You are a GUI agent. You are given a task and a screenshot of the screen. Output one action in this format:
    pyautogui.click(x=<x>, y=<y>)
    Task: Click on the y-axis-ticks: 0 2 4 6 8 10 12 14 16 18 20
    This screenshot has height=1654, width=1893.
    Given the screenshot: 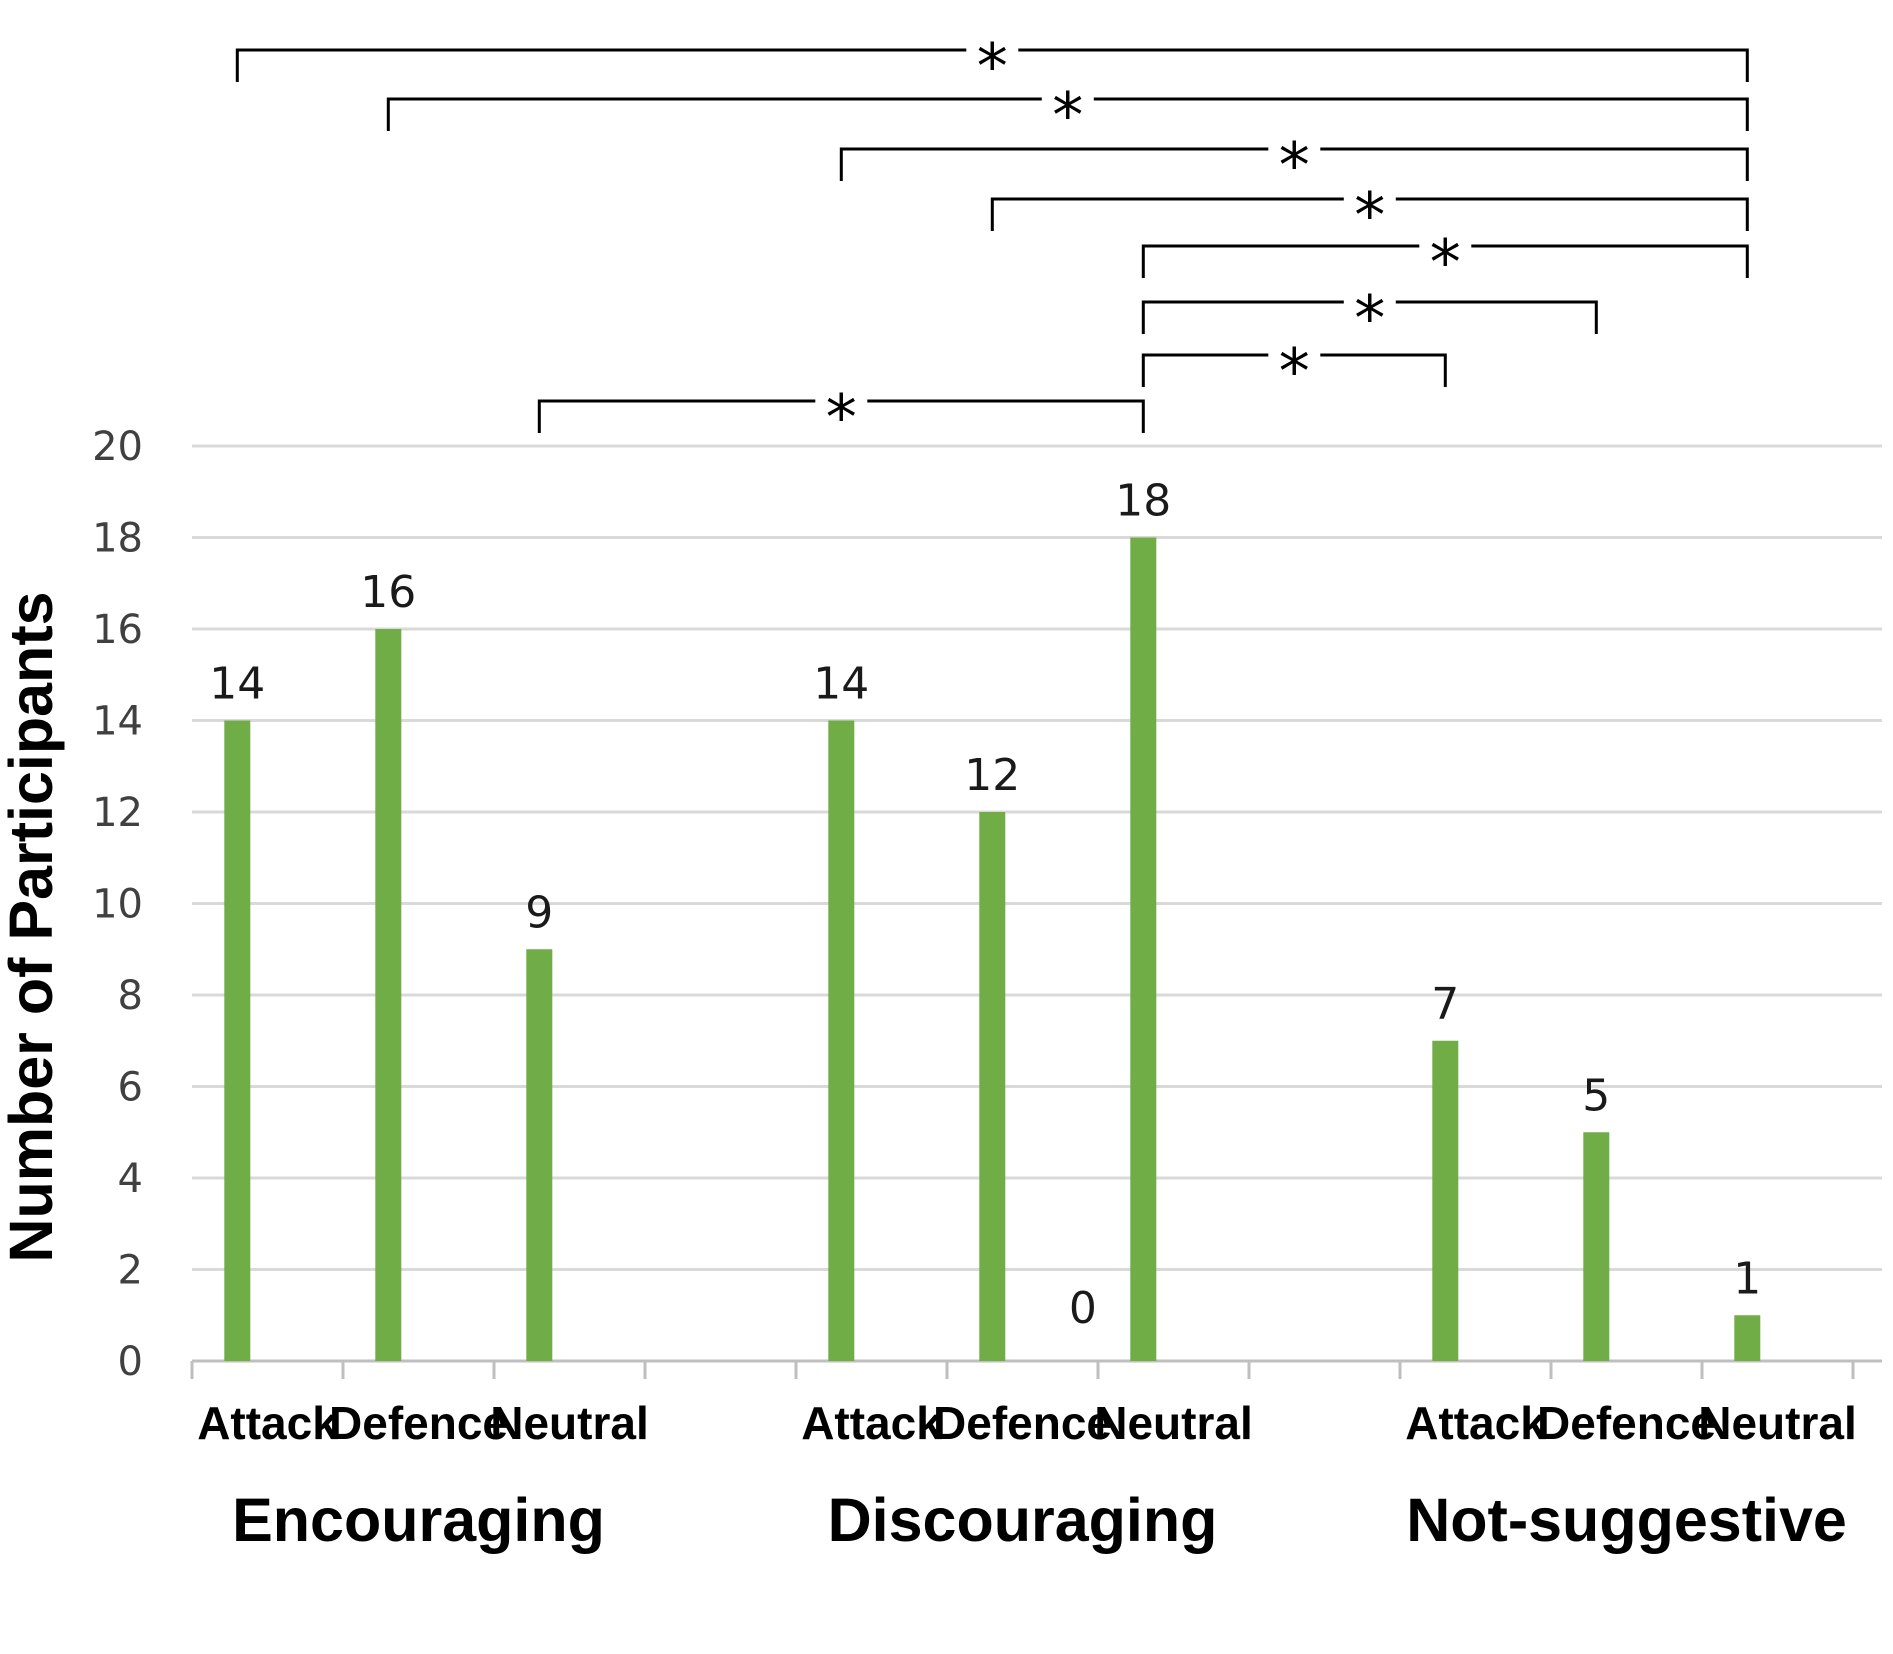 What is the action you would take?
    pyautogui.click(x=117, y=904)
    